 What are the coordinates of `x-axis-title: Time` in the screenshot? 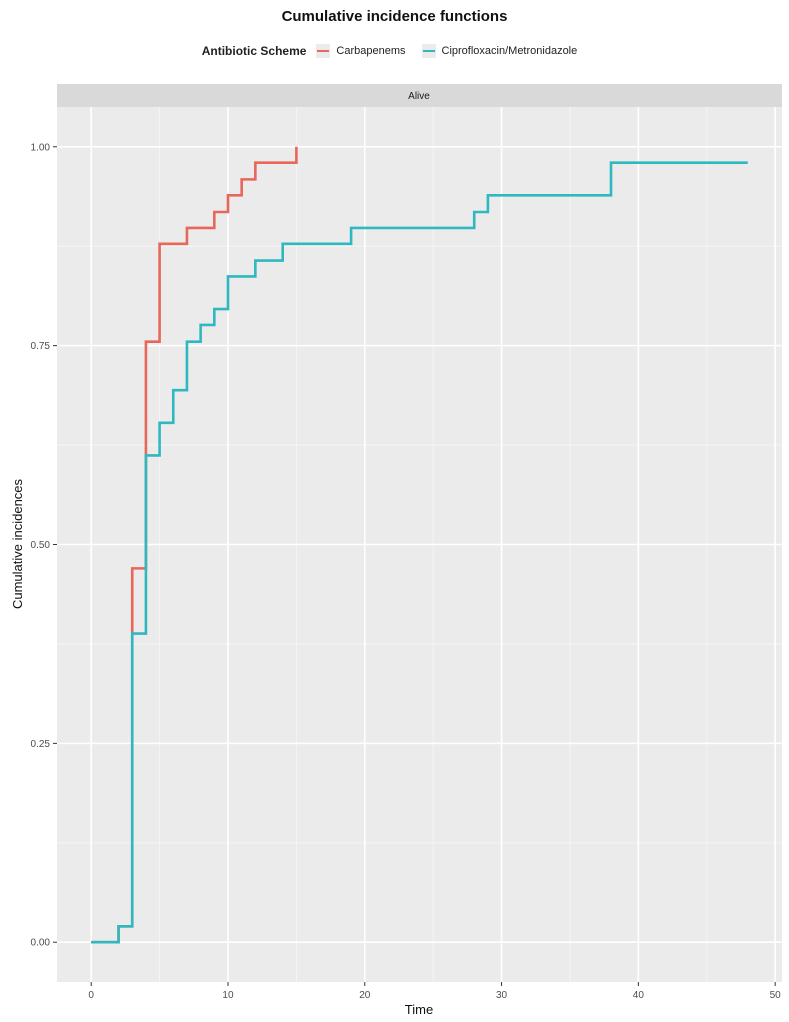 It's located at (419, 1009).